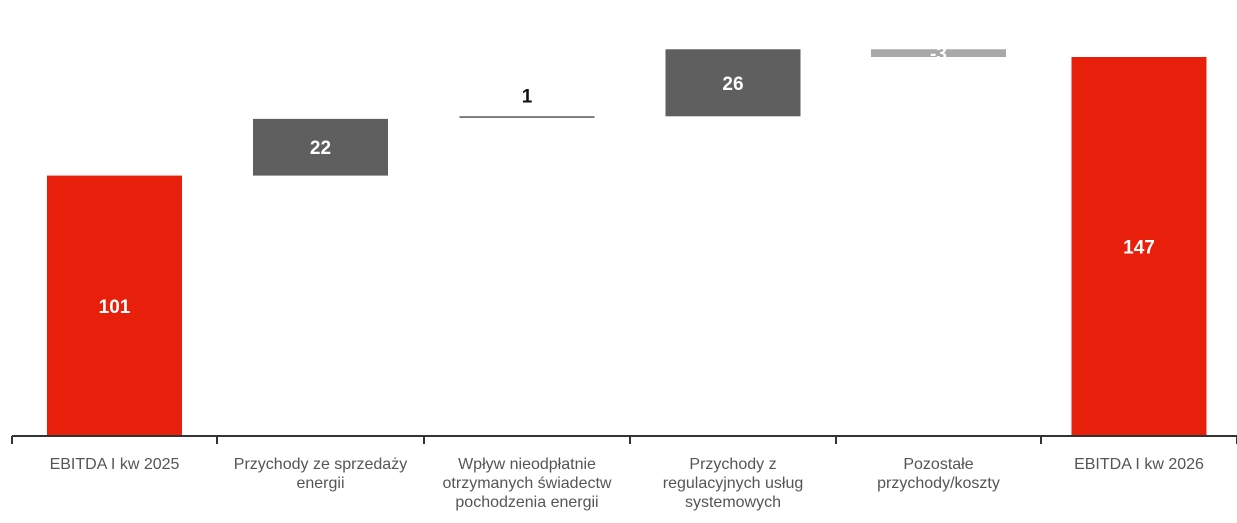  Describe the element at coordinates (114, 464) in the screenshot. I see `category-label-1: EBITDA I kw 2025` at that location.